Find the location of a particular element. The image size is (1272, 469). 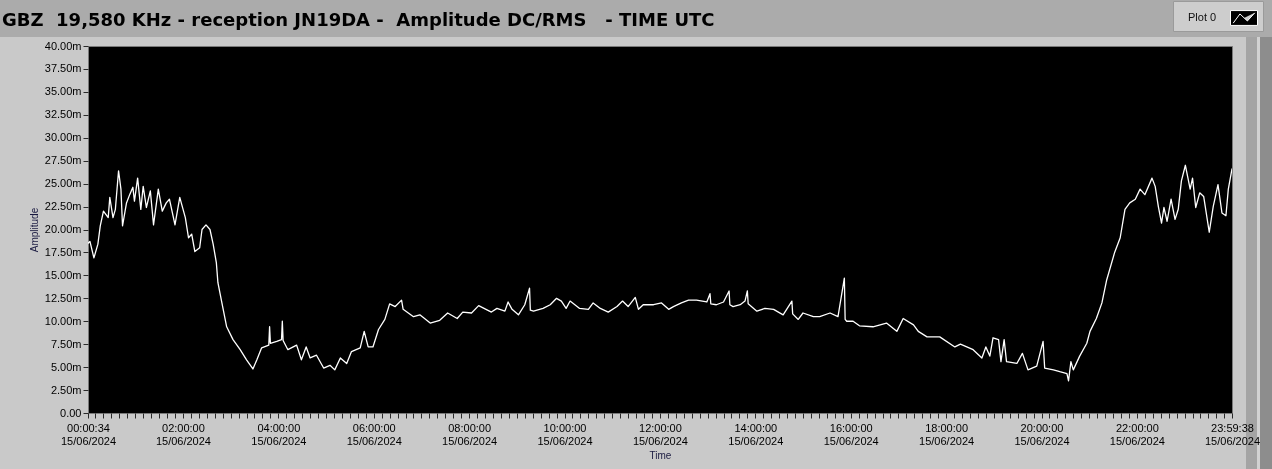

y-tick-label: 27.50m is located at coordinates (63, 160).